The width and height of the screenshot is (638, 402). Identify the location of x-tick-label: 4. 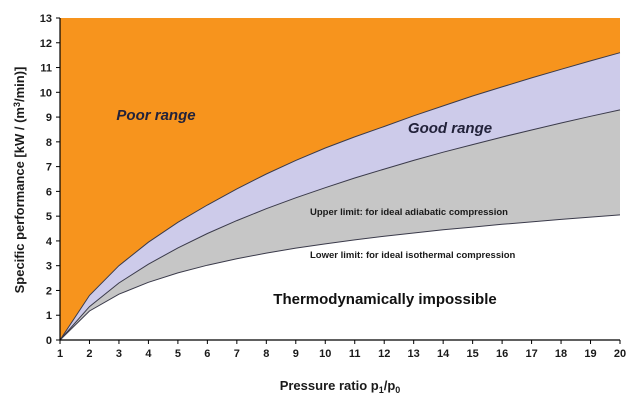
(148, 354).